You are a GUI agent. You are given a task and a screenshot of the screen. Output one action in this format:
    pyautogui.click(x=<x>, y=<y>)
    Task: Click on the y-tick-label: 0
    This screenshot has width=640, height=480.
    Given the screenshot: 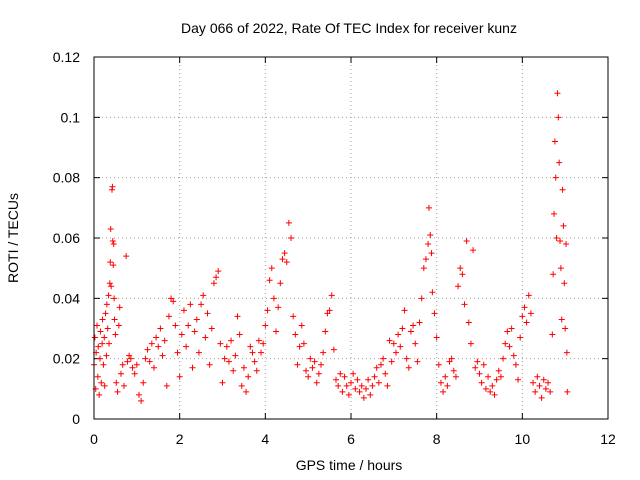 What is the action you would take?
    pyautogui.click(x=76, y=419)
    